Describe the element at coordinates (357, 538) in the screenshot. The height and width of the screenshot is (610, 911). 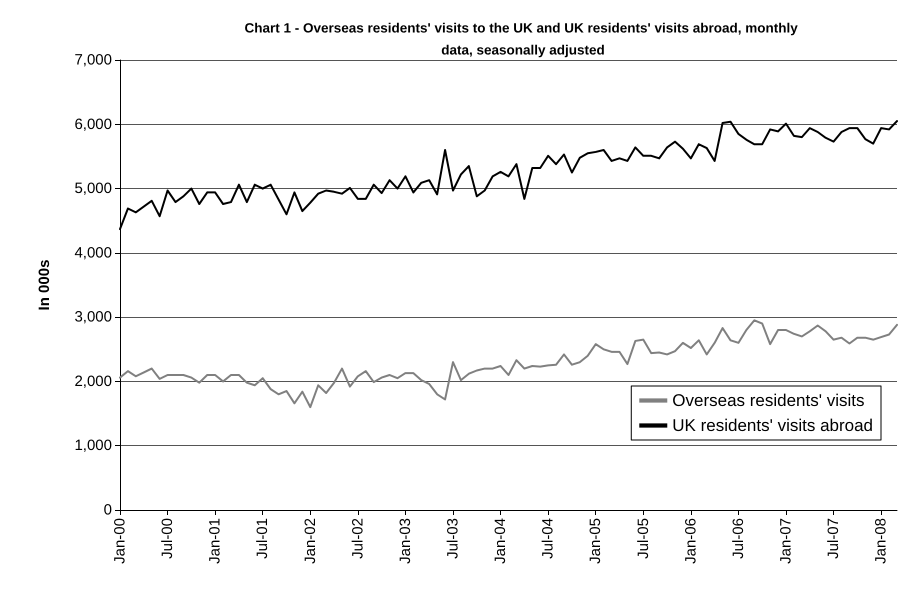
I see `x-tick-label: Jul-02` at that location.